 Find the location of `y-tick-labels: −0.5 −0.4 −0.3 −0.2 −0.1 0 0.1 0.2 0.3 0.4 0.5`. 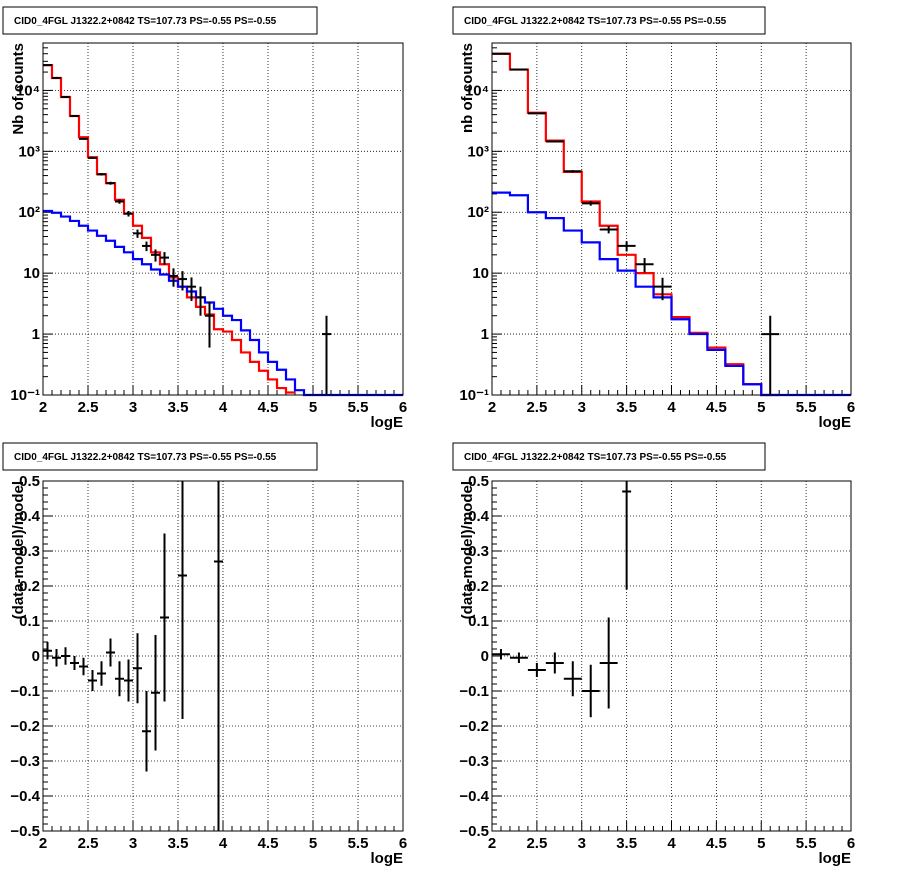

y-tick-labels: −0.5 −0.4 −0.3 −0.2 −0.1 0 0.1 0.2 0.3 0.4 0.5 is located at coordinates (25, 656).